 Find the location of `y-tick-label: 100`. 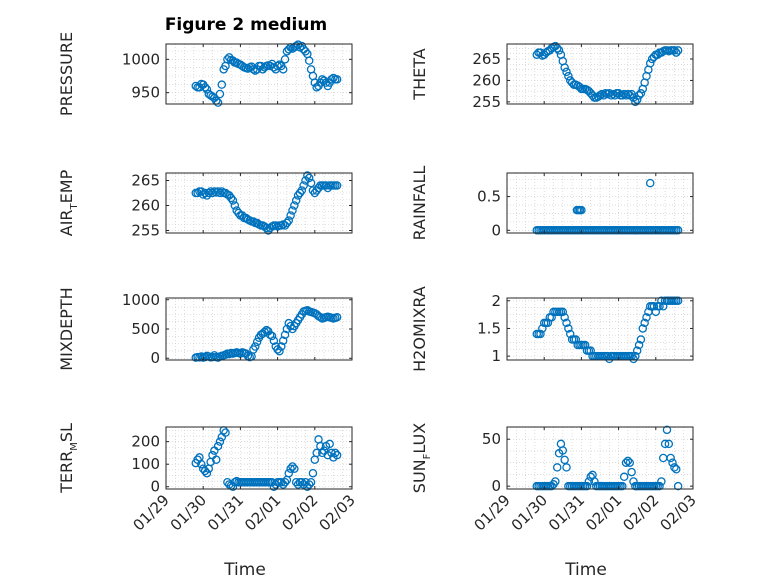

y-tick-label: 100 is located at coordinates (145, 464).